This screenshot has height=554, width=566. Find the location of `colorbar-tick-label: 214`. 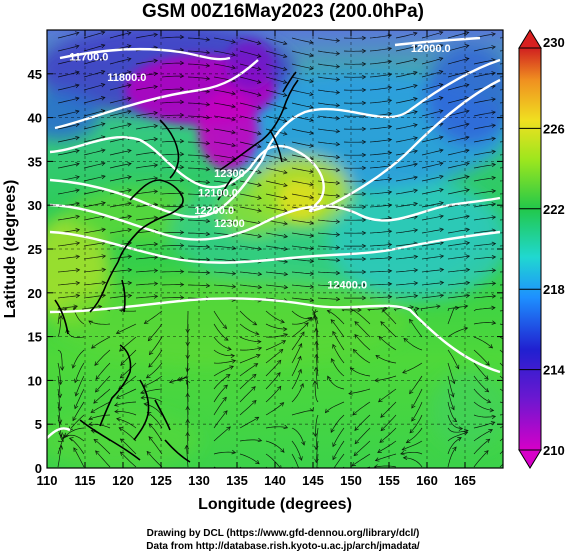

colorbar-tick-label: 214 is located at coordinates (554, 370).